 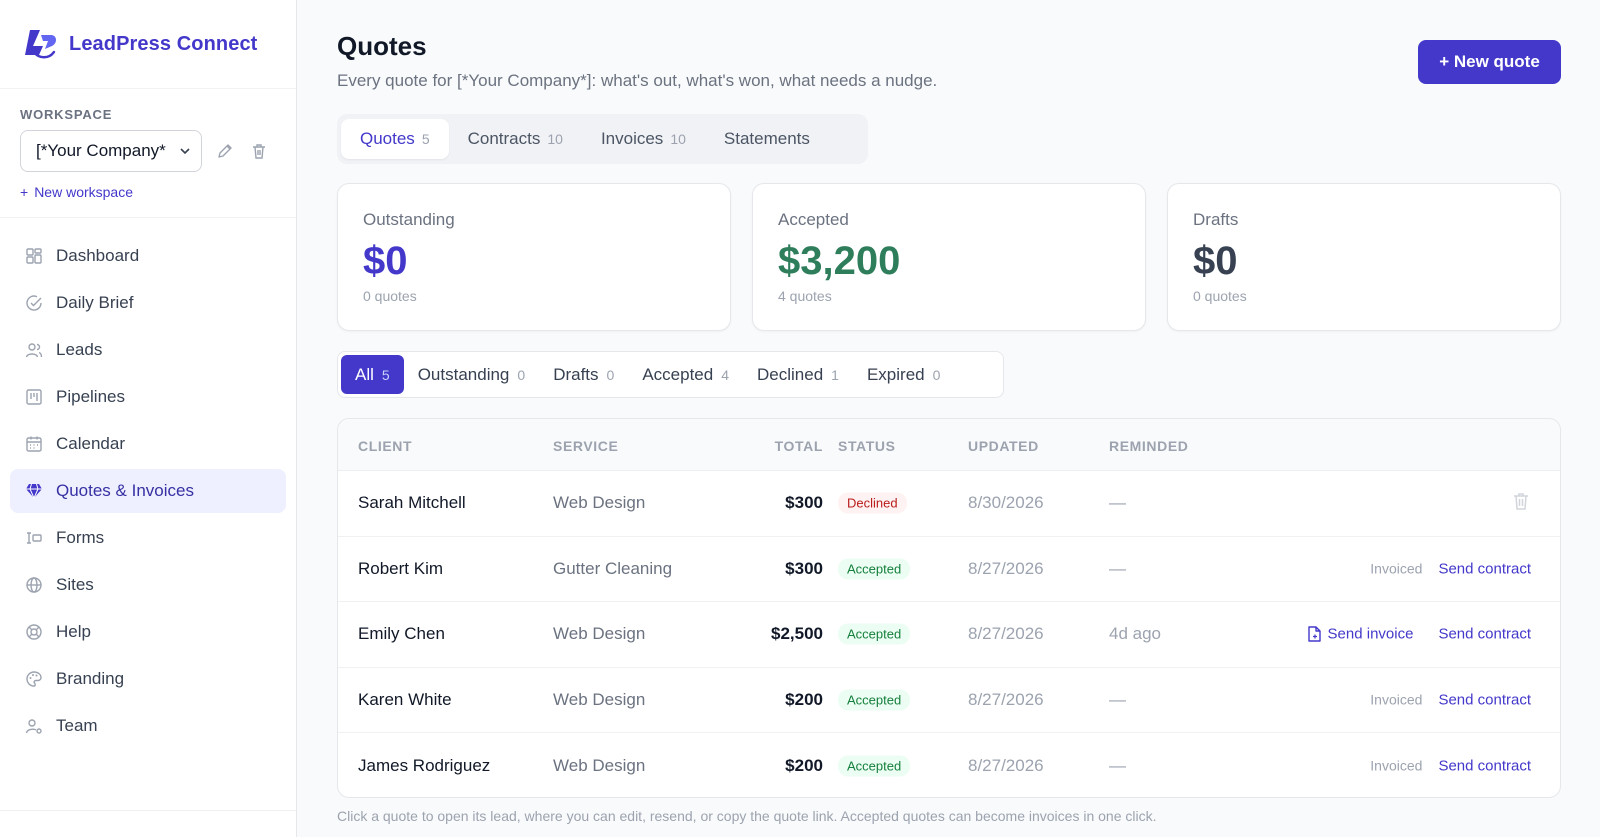 What do you see at coordinates (586, 446) in the screenshot?
I see `column-header-service: SERVICE` at bounding box center [586, 446].